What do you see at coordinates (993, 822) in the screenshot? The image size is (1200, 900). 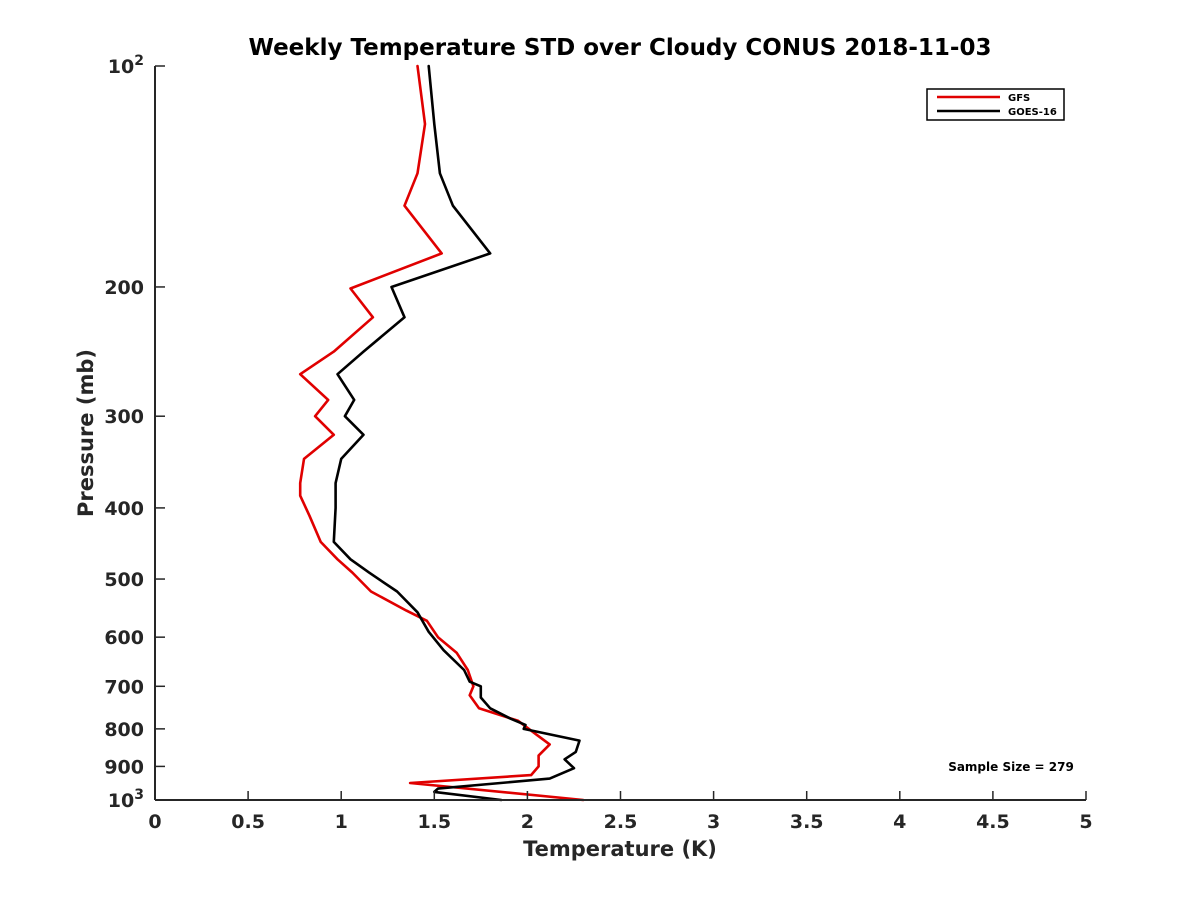 I see `x-tick-label: 4.5` at bounding box center [993, 822].